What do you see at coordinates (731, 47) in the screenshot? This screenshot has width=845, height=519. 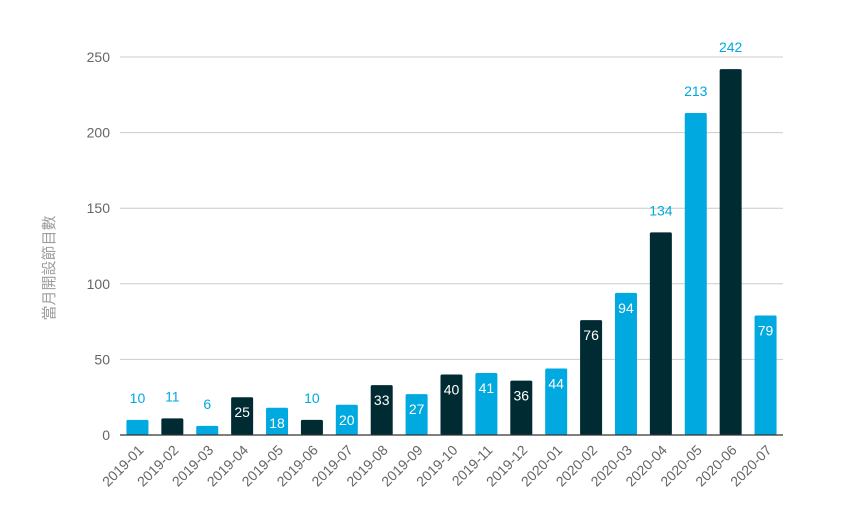 I see `value-label-2020-06: 242` at bounding box center [731, 47].